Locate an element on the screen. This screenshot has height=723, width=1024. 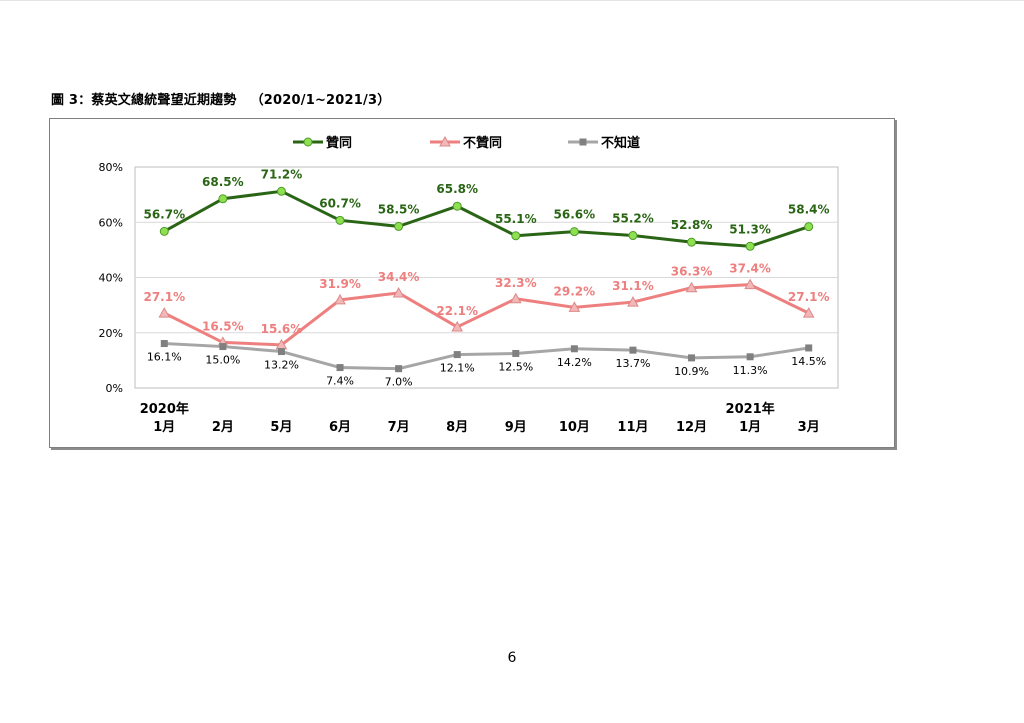
data-label: 60.7% is located at coordinates (340, 203).